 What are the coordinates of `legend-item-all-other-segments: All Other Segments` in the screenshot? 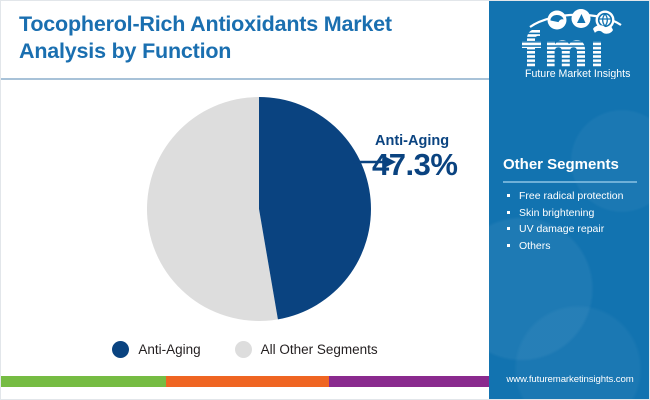 It's located at (306, 349).